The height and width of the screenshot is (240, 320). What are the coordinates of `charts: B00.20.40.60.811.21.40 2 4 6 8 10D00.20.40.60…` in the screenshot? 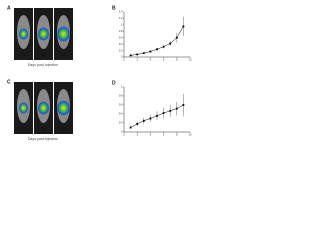 It's located at (152, 70).